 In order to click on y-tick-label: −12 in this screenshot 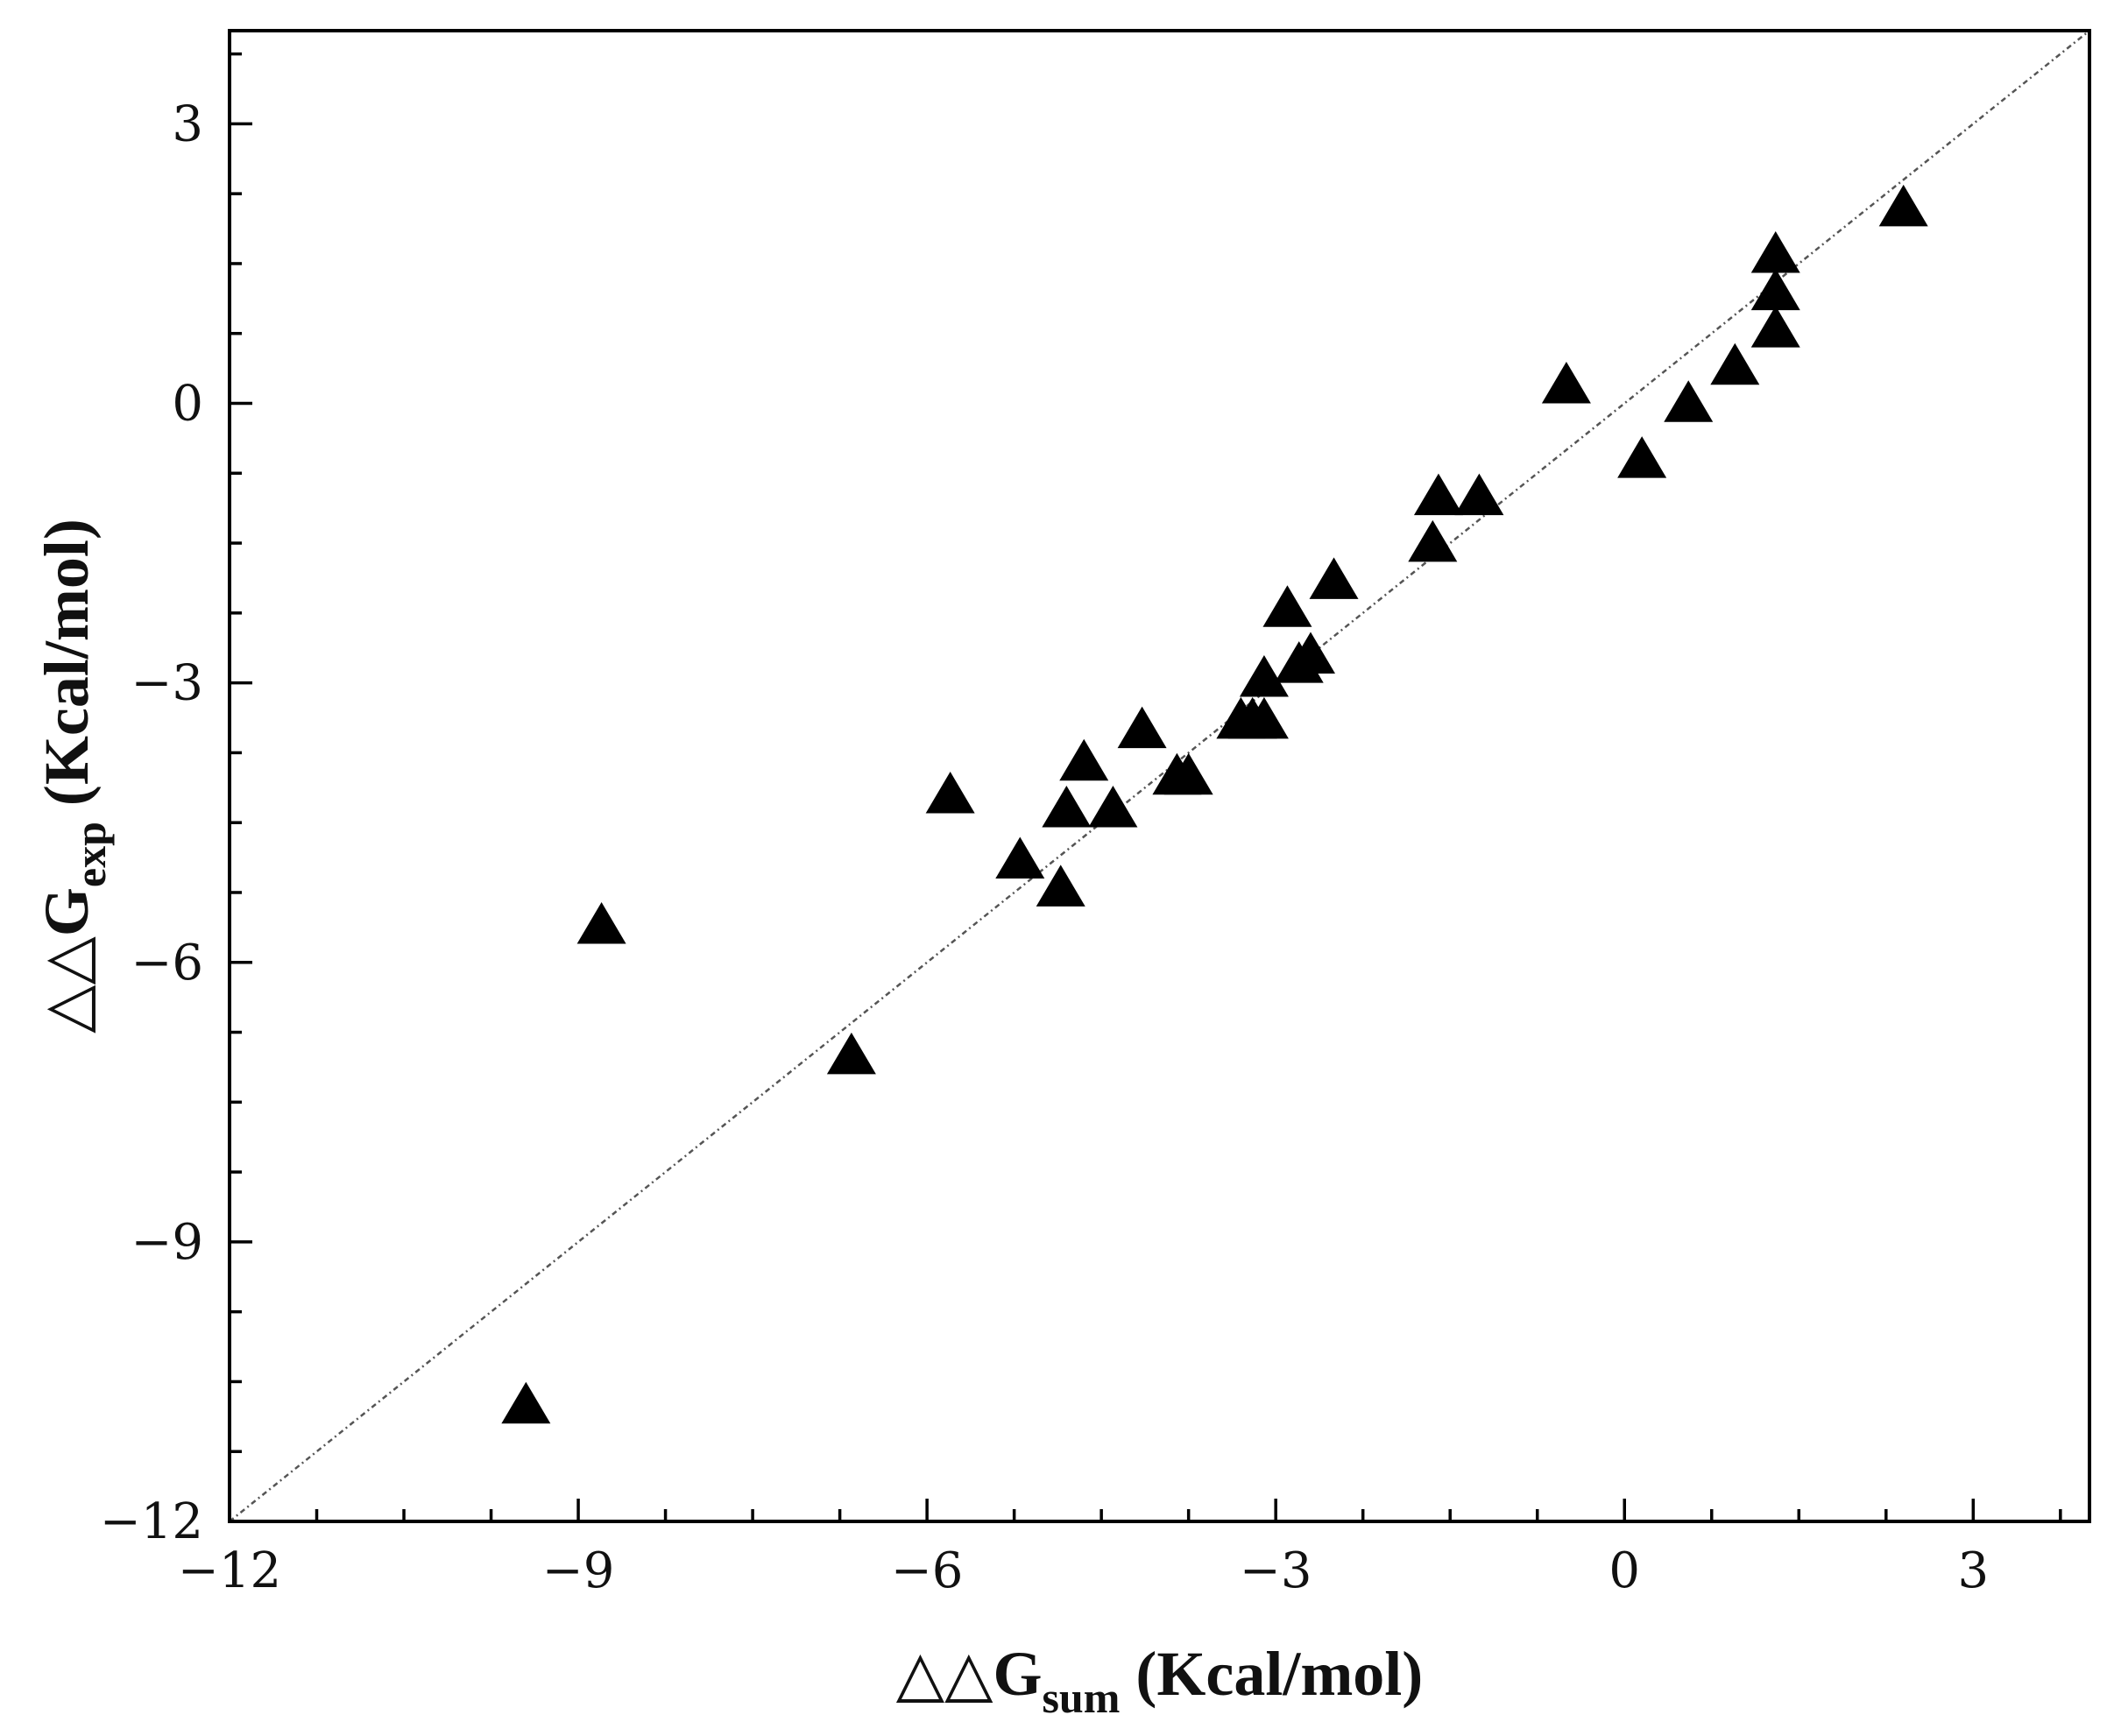, I will do `click(151, 1521)`.